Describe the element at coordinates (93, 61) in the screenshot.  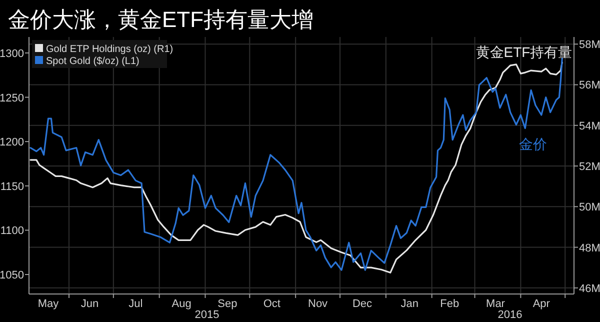
I see `legend-label: Spot Gold ($/oz) (L1)` at that location.